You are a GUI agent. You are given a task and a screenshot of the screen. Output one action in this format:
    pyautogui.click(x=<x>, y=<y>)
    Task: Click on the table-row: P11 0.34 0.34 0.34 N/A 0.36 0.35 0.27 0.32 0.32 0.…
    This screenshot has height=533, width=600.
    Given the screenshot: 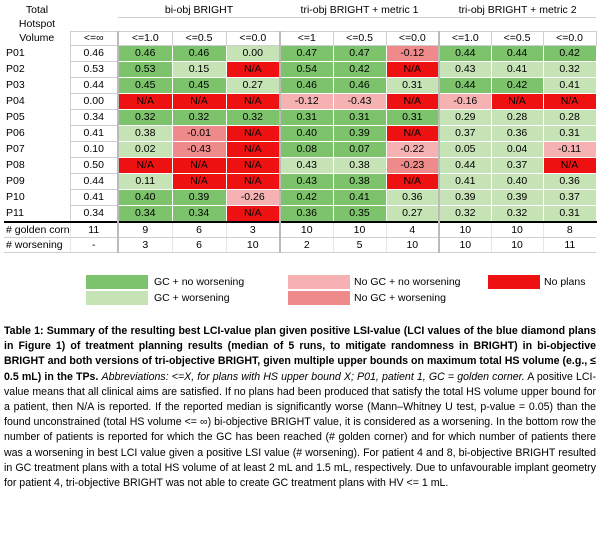 What is the action you would take?
    pyautogui.click(x=300, y=214)
    